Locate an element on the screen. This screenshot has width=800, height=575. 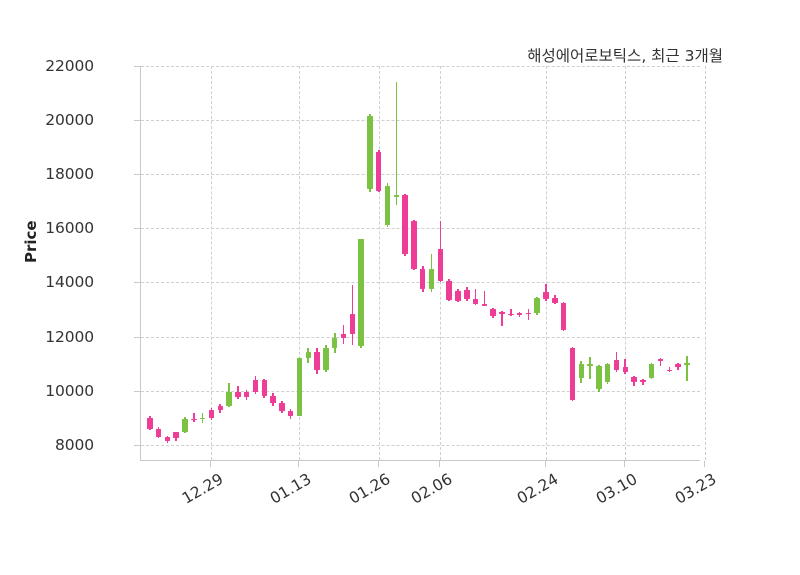
x-tick-label-text: 03.10 is located at coordinates (616, 489).